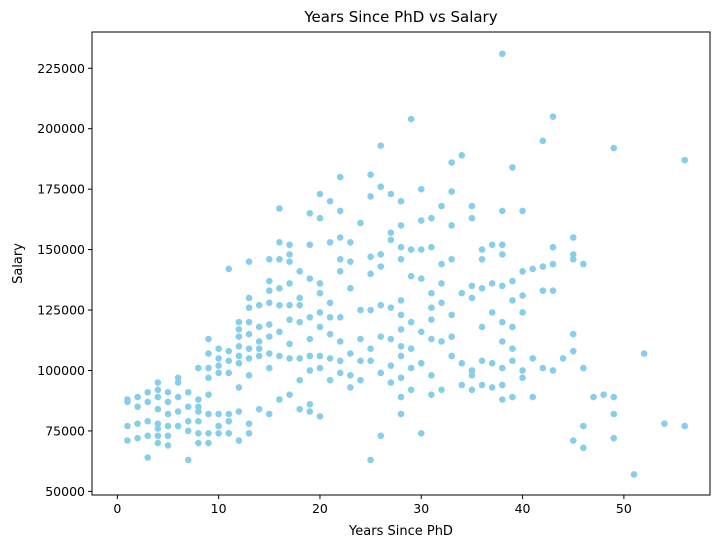 This screenshot has height=547, width=721. I want to click on x-axis: 0 10 20 30 40 50, so click(372, 505).